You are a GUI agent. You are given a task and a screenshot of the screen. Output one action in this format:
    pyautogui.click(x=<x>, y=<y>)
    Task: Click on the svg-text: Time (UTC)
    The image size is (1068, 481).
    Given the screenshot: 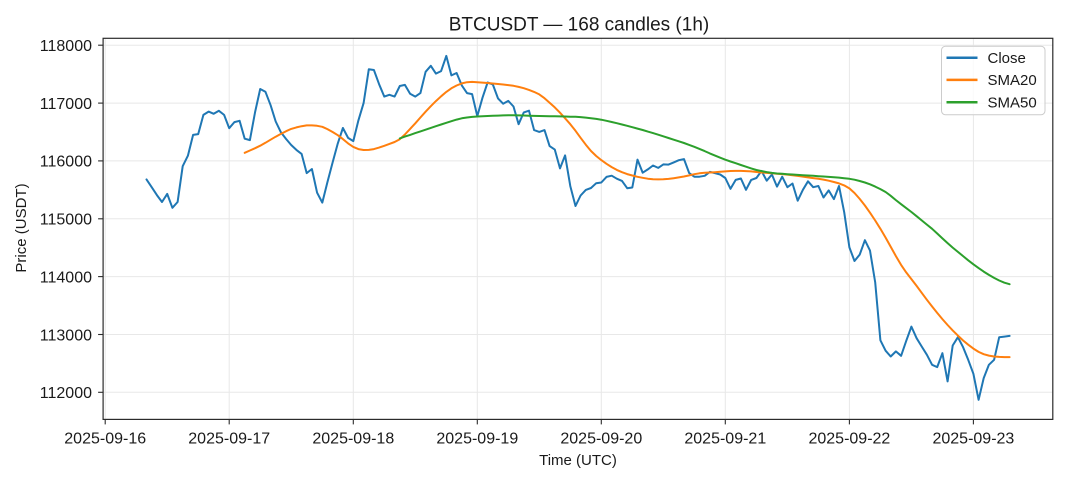 What is the action you would take?
    pyautogui.click(x=578, y=460)
    